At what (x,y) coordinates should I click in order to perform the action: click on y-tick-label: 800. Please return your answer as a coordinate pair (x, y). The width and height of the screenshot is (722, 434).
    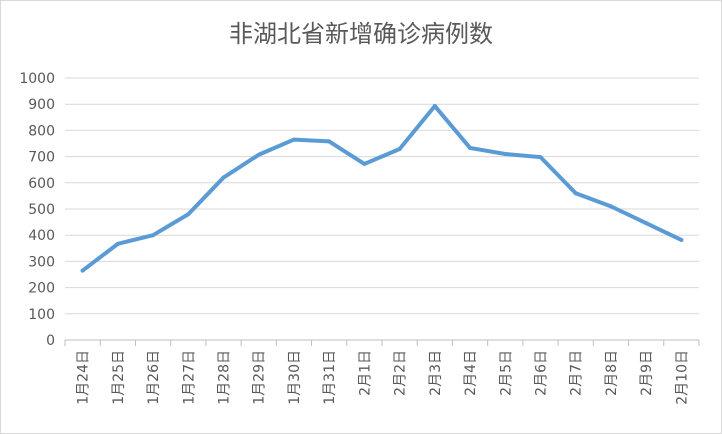
    Looking at the image, I should click on (41, 131).